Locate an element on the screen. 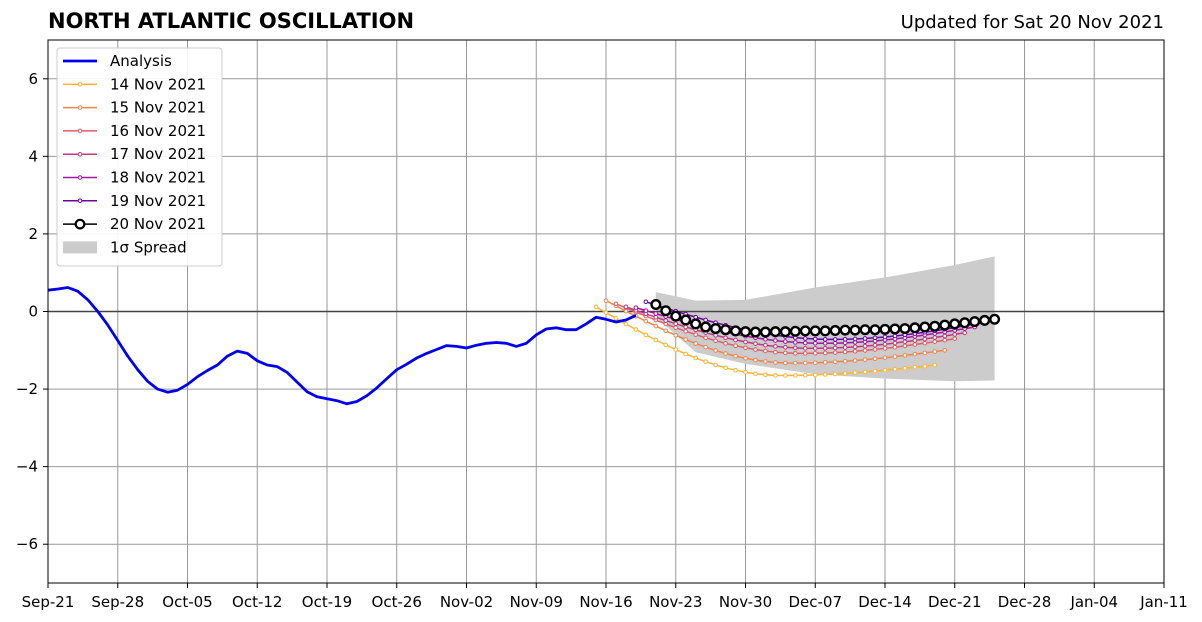 The image size is (1202, 622). y-tick-label: −6 is located at coordinates (27, 544).